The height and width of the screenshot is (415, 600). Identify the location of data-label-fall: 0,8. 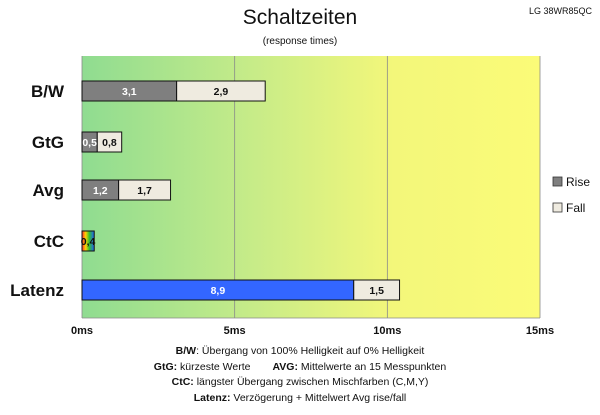
(109, 143).